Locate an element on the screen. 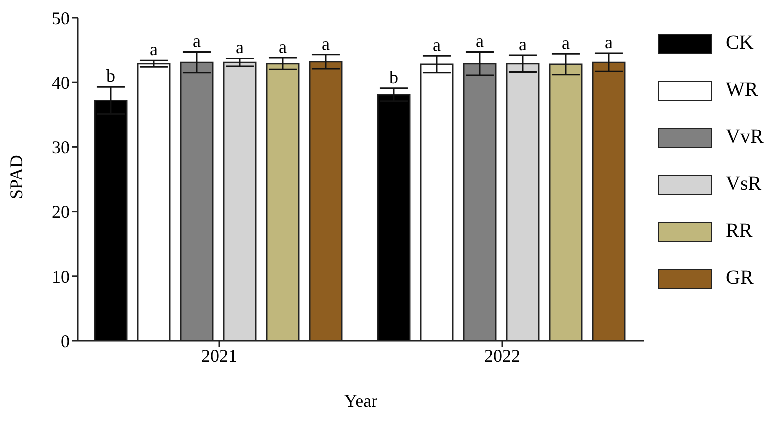 This screenshot has width=772, height=429. legend-label: CK is located at coordinates (740, 43).